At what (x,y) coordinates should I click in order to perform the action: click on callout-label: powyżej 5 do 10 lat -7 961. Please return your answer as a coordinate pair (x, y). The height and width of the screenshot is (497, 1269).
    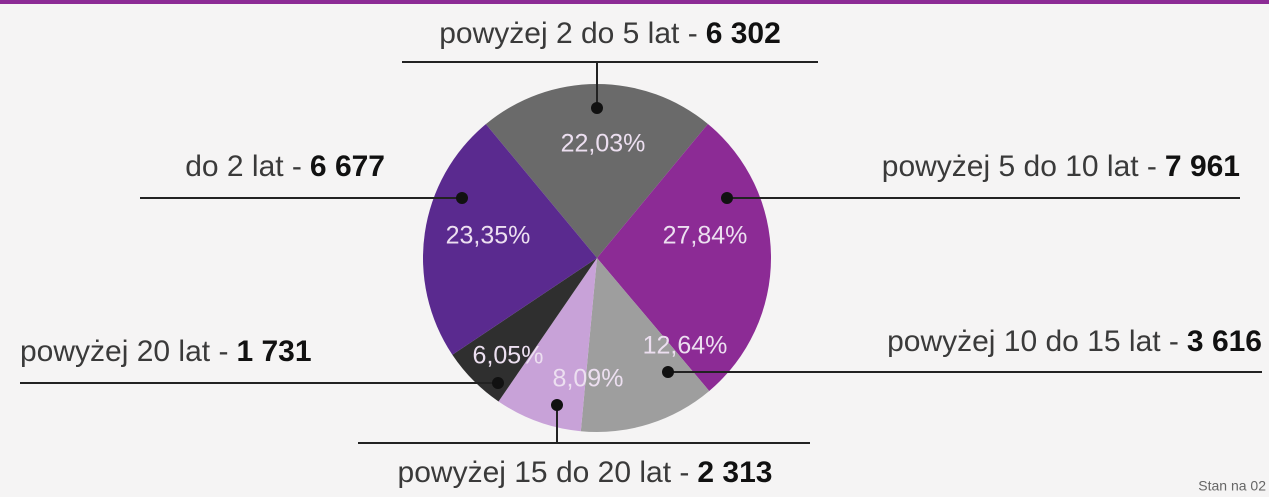
    Looking at the image, I should click on (1061, 166).